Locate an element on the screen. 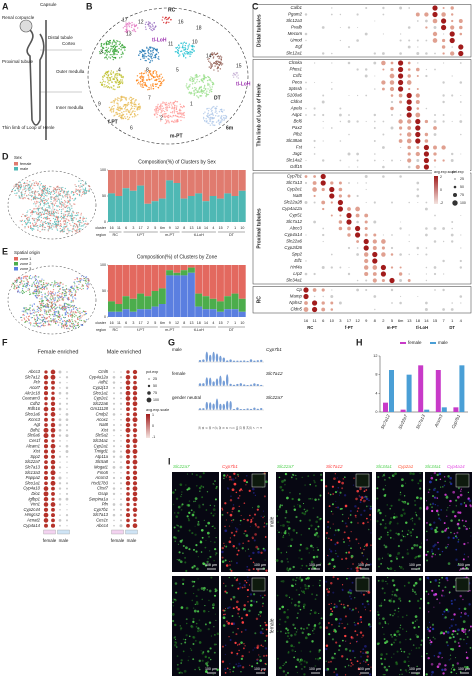 This screenshot has height=681, width=474. label: 14 is located at coordinates (206, 323).